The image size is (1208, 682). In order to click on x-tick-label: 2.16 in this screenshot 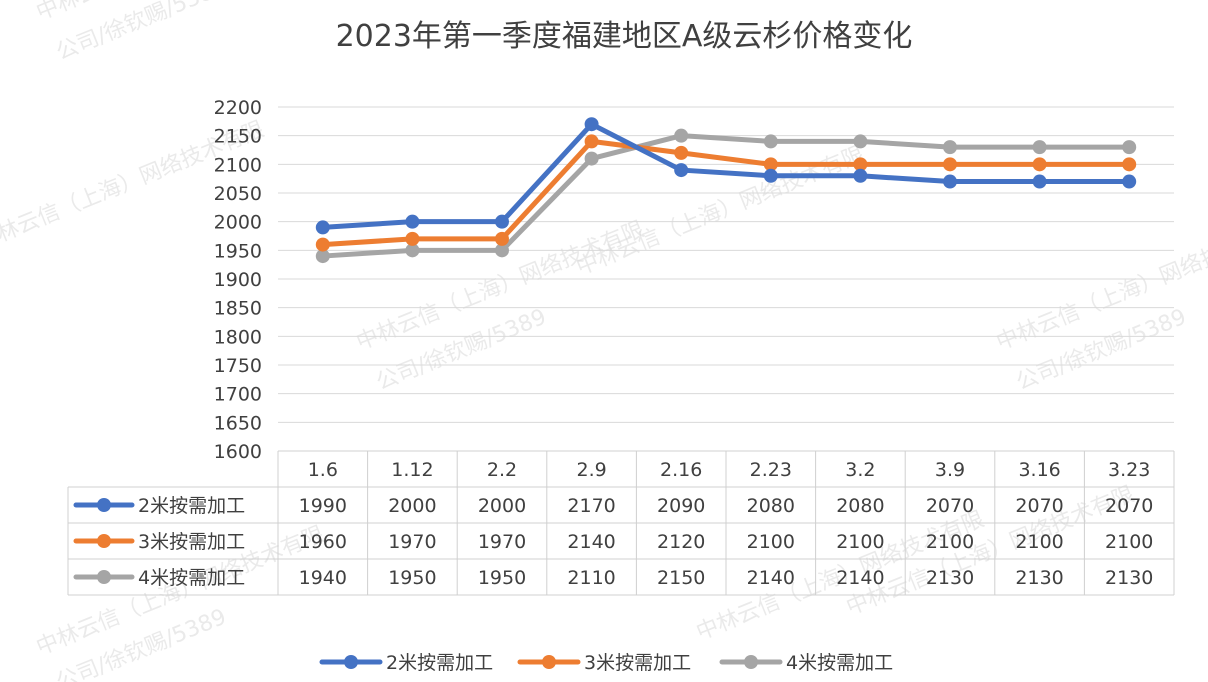, I will do `click(681, 470)`.